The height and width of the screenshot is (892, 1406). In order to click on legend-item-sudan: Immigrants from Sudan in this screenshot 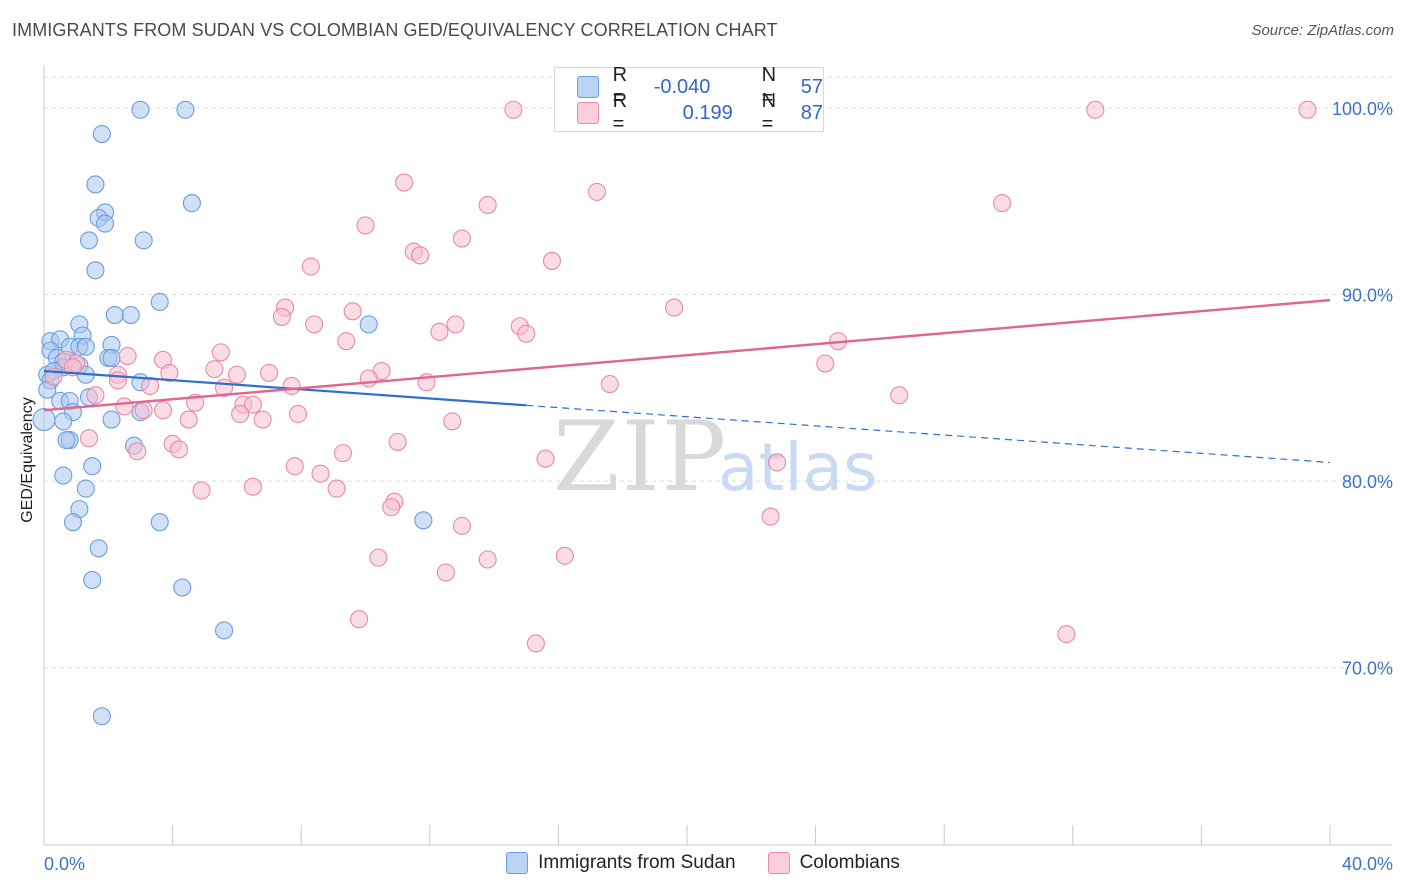, I will do `click(621, 863)`.